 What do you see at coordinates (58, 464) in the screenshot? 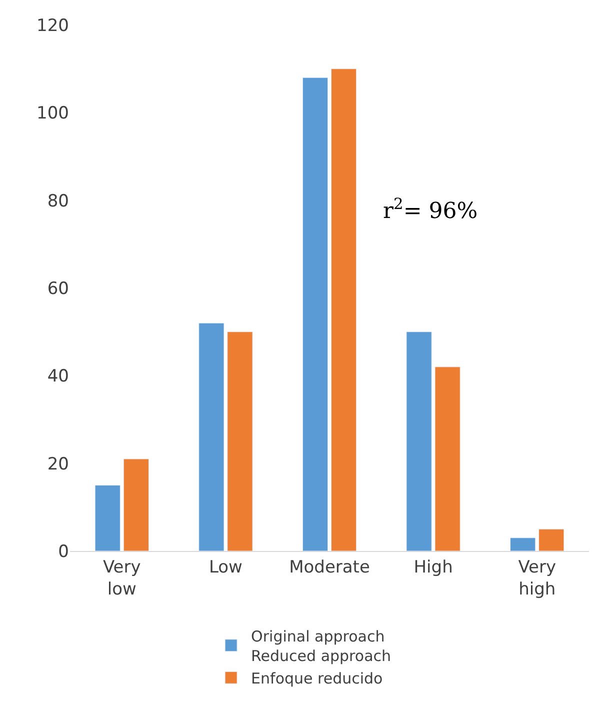
I see `y-tick-label: 20` at bounding box center [58, 464].